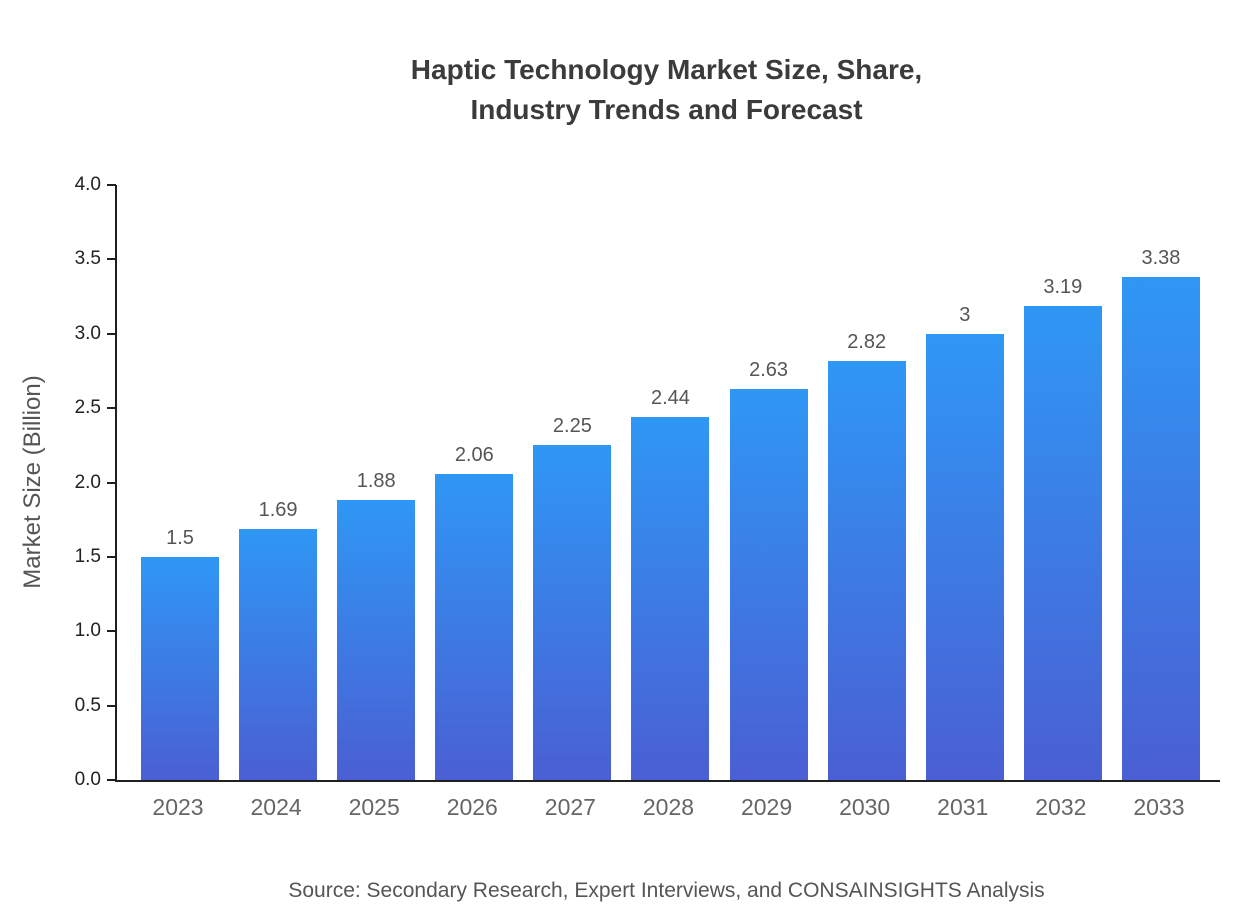 Image resolution: width=1260 pixels, height=920 pixels. I want to click on bar-column: 2.63, so click(768, 482).